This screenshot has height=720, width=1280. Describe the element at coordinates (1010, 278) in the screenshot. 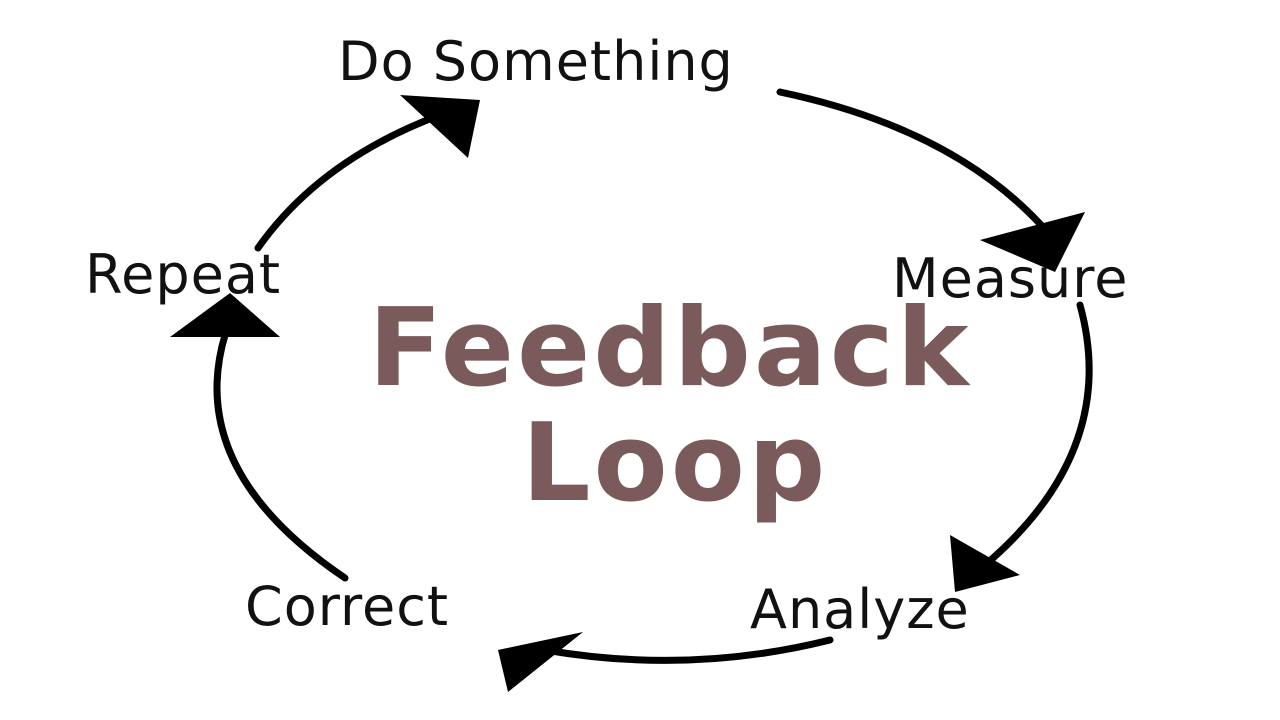

I see `step-label-measure: Measure` at that location.